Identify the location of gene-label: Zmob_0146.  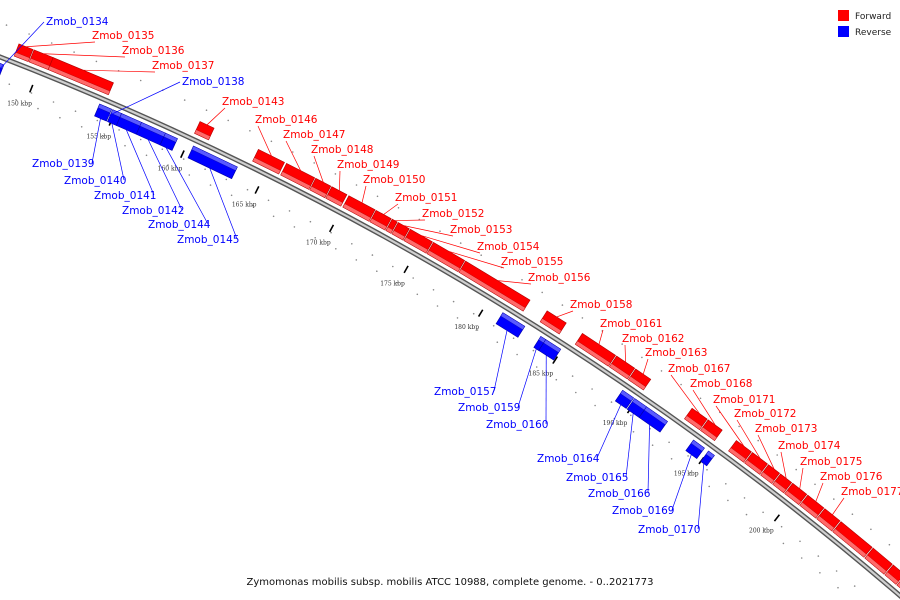
(286, 120).